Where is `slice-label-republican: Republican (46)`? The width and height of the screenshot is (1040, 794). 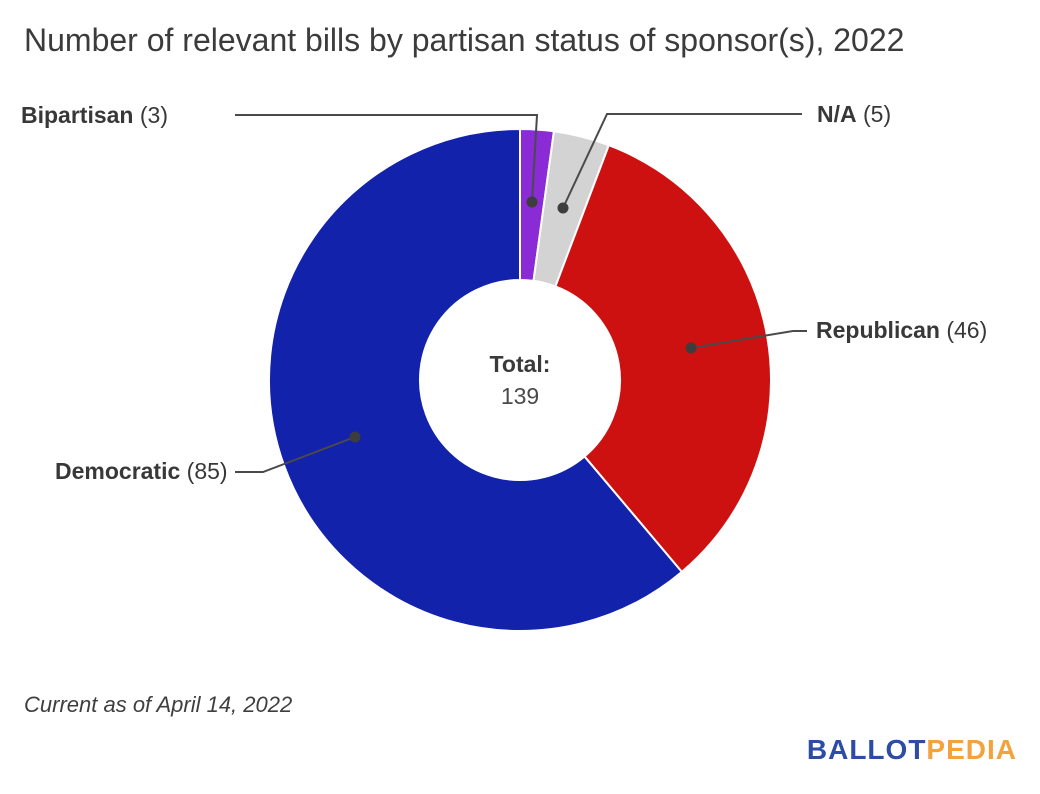
slice-label-republican: Republican (46) is located at coordinates (901, 330).